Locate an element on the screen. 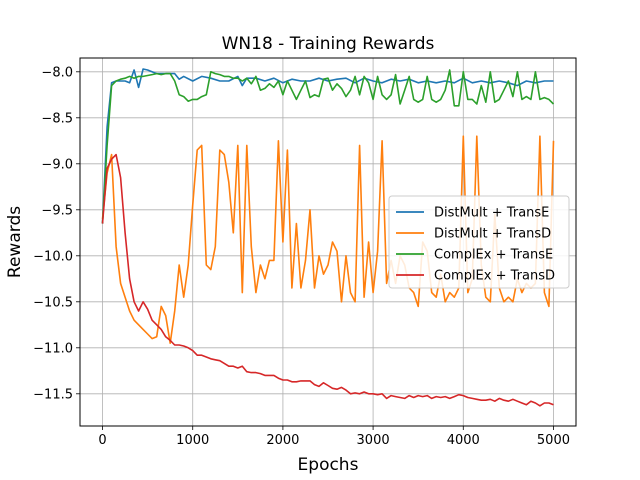 This screenshot has width=640, height=480. legend-box is located at coordinates (479, 242).